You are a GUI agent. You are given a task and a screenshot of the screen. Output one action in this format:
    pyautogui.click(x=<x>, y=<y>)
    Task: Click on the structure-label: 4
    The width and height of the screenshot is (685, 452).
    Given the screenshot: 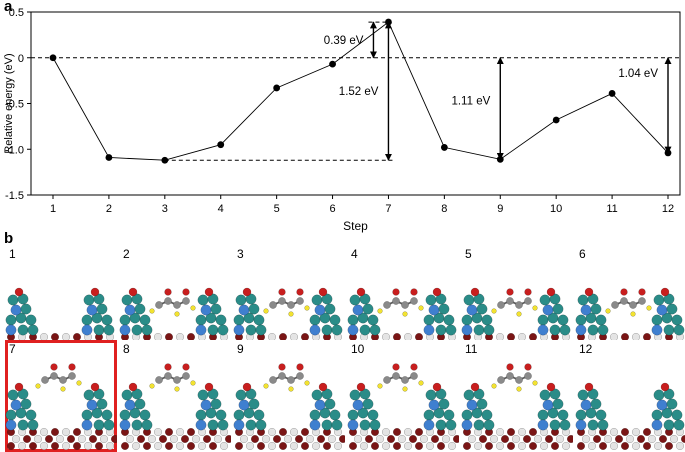 What is the action you would take?
    pyautogui.click(x=354, y=254)
    